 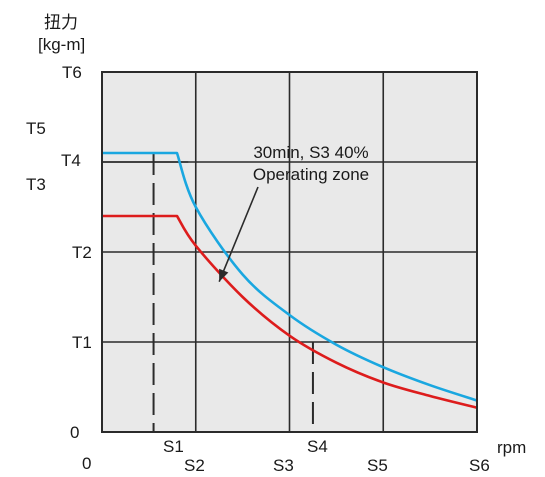 I want to click on y-tick-labels: 0 T1 T2 T3 T4 T5 T6, so click(x=59, y=252).